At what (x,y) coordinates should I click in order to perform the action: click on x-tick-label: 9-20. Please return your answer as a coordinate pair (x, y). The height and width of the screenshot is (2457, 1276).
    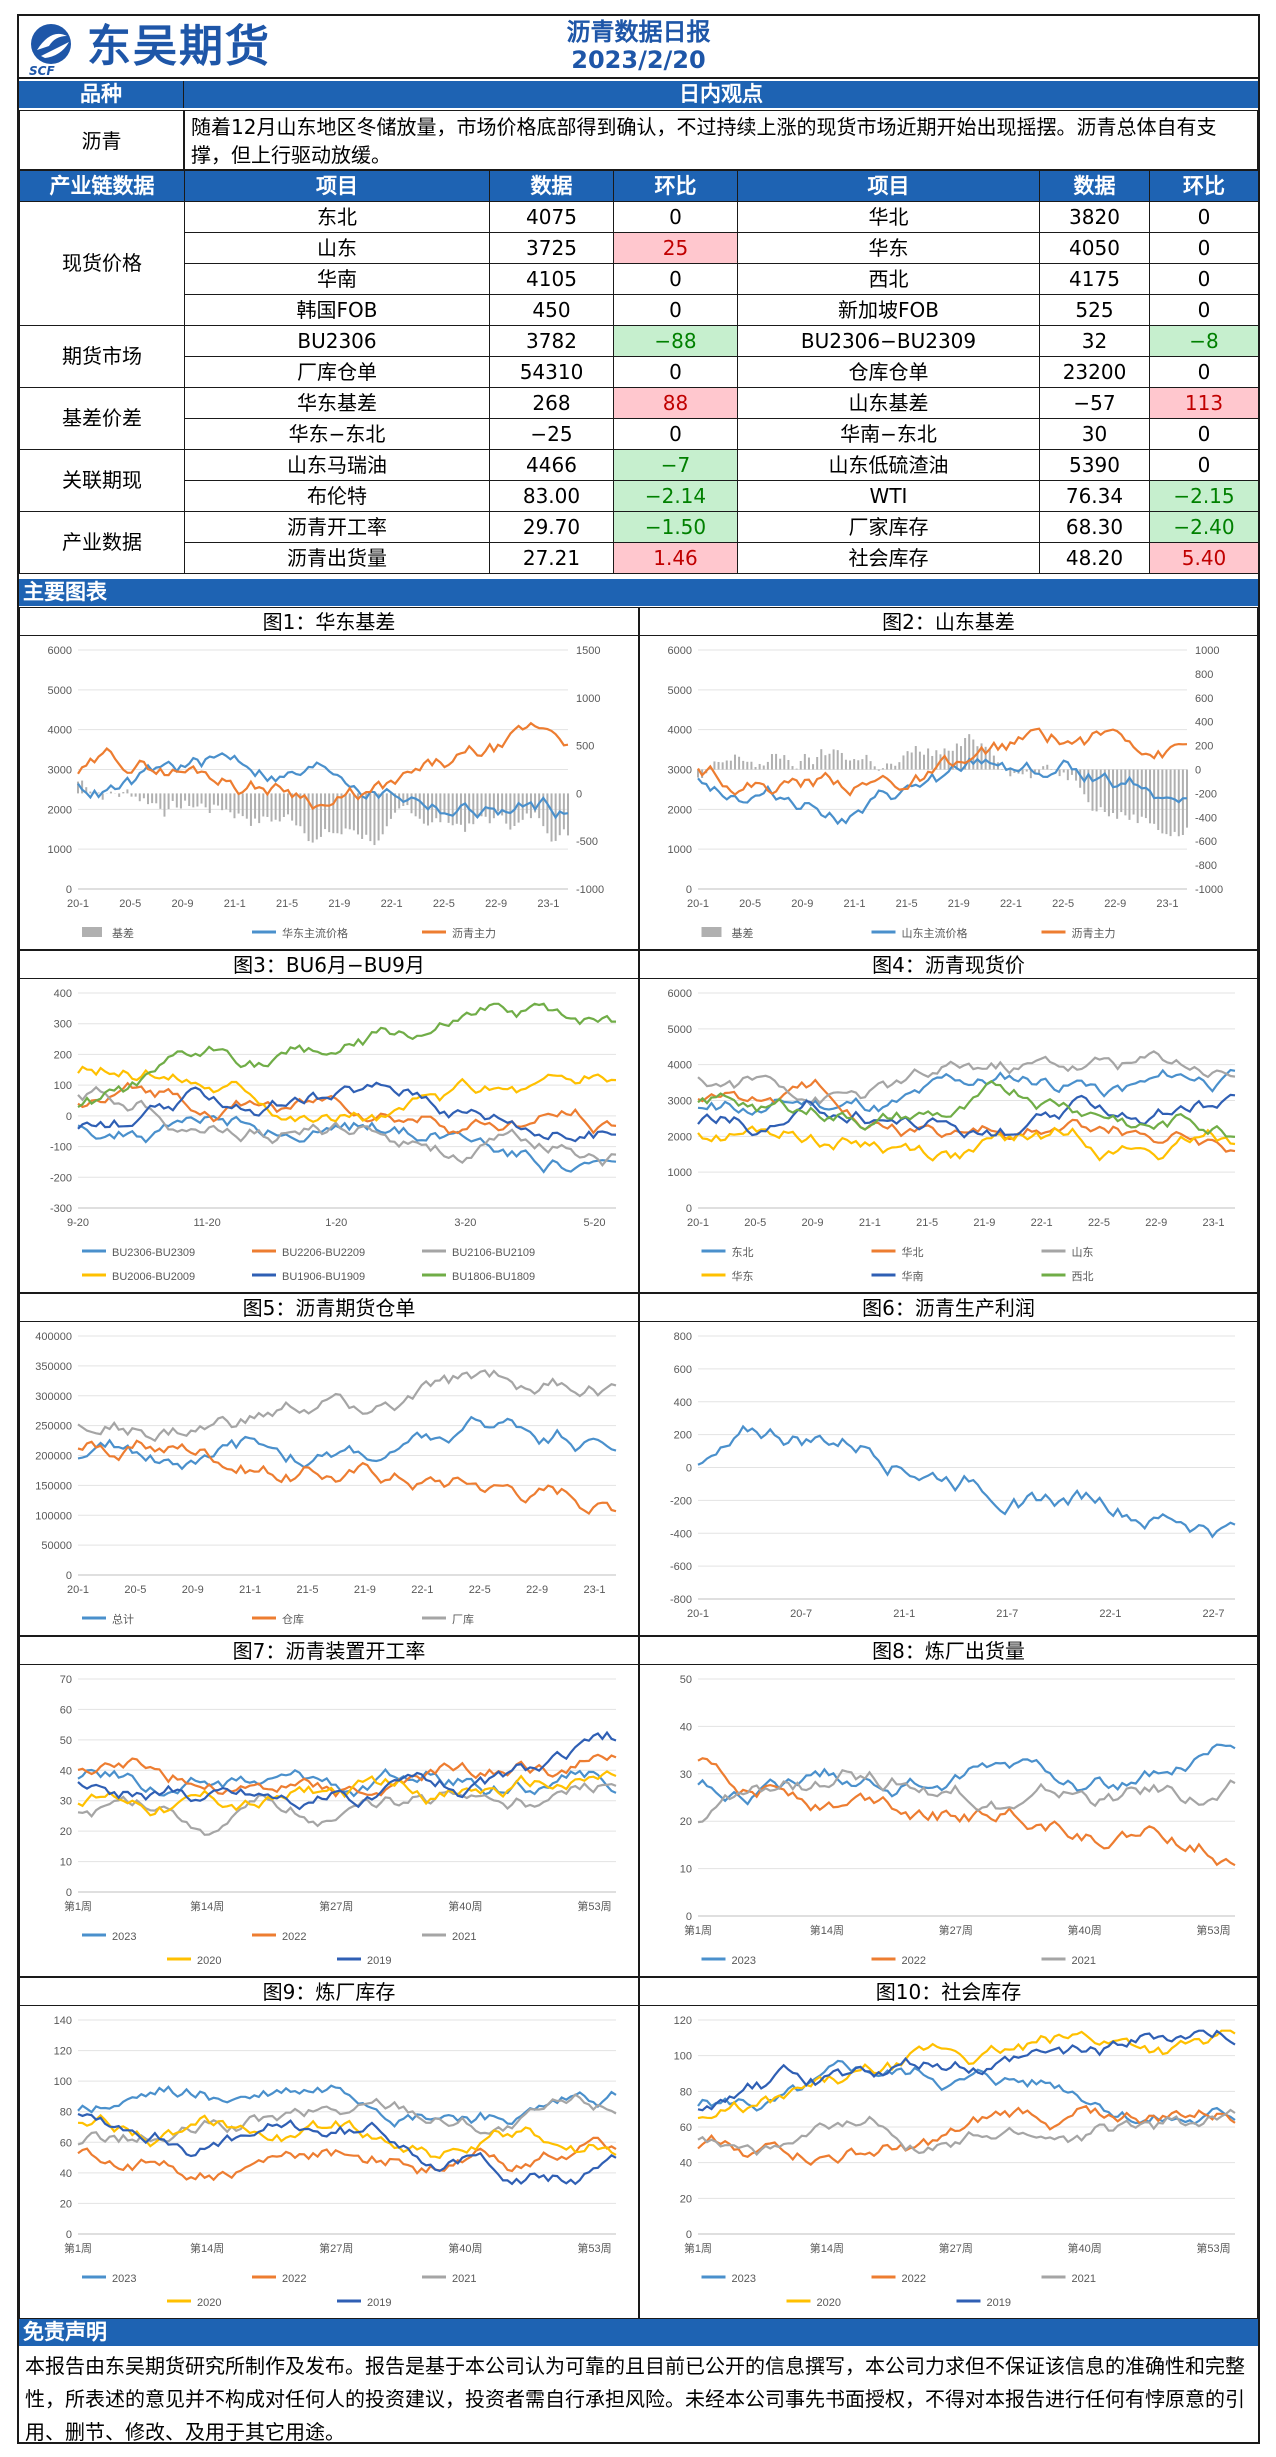
    Looking at the image, I should click on (78, 1223).